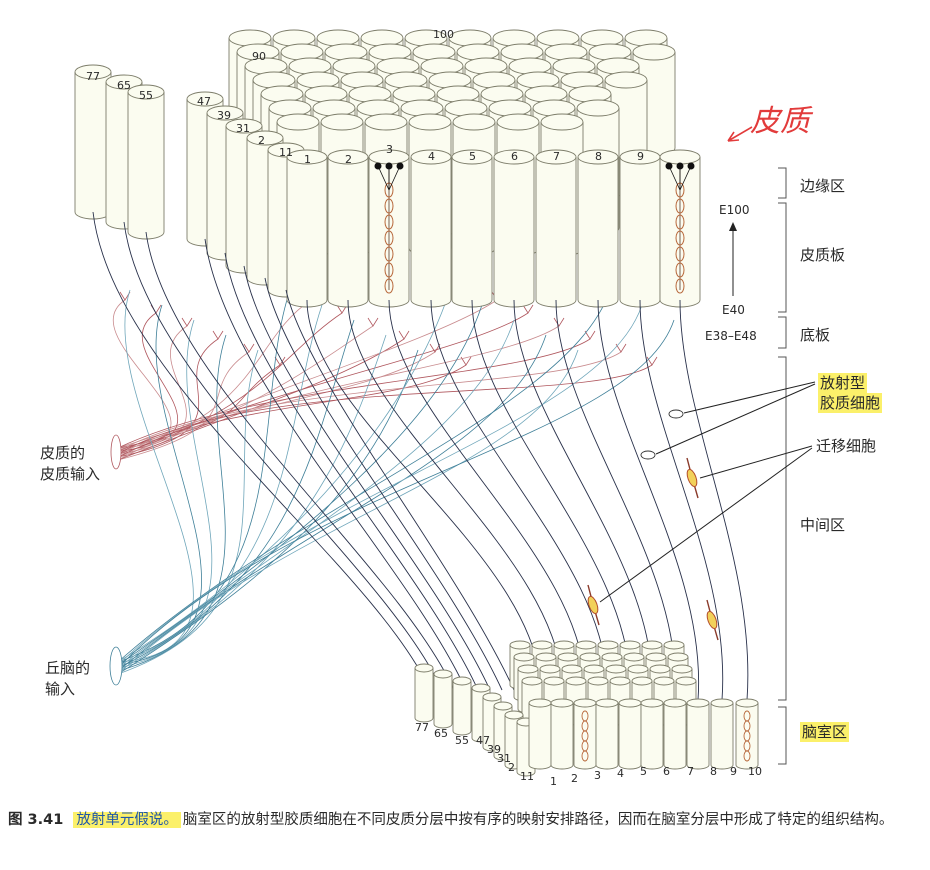 The height and width of the screenshot is (870, 930). What do you see at coordinates (36, 820) in the screenshot?
I see `figure-number: 图 3.41` at bounding box center [36, 820].